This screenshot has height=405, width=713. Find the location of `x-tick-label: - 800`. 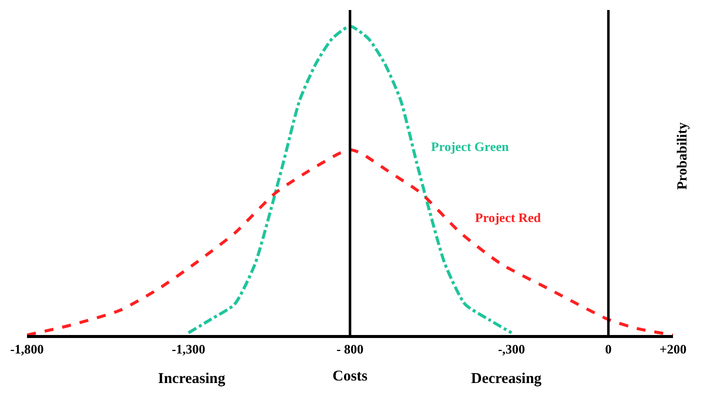

x-tick-label: - 800 is located at coordinates (350, 349).